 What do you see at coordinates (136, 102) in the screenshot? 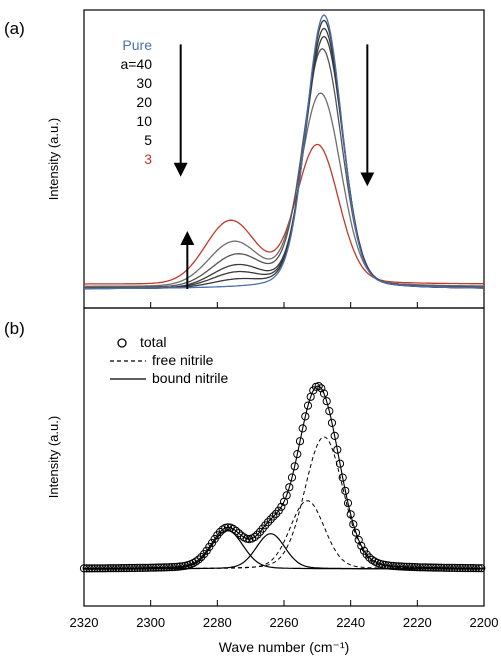
I see `panel-a-legend: Pure a=40 30 20 10 5 3` at bounding box center [136, 102].